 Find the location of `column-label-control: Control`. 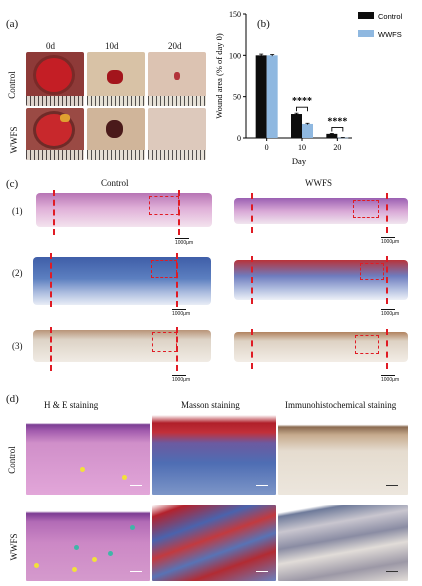

column-label-control: Control is located at coordinates (115, 183).